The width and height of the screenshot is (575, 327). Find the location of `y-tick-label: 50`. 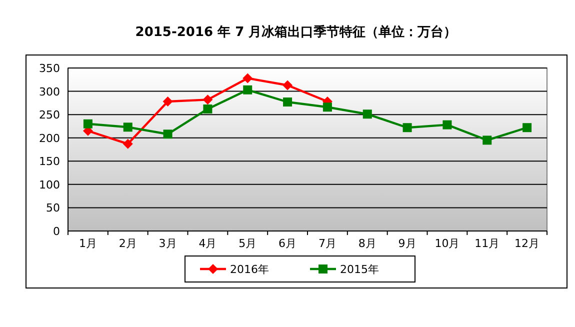

y-tick-label: 50 is located at coordinates (53, 208).